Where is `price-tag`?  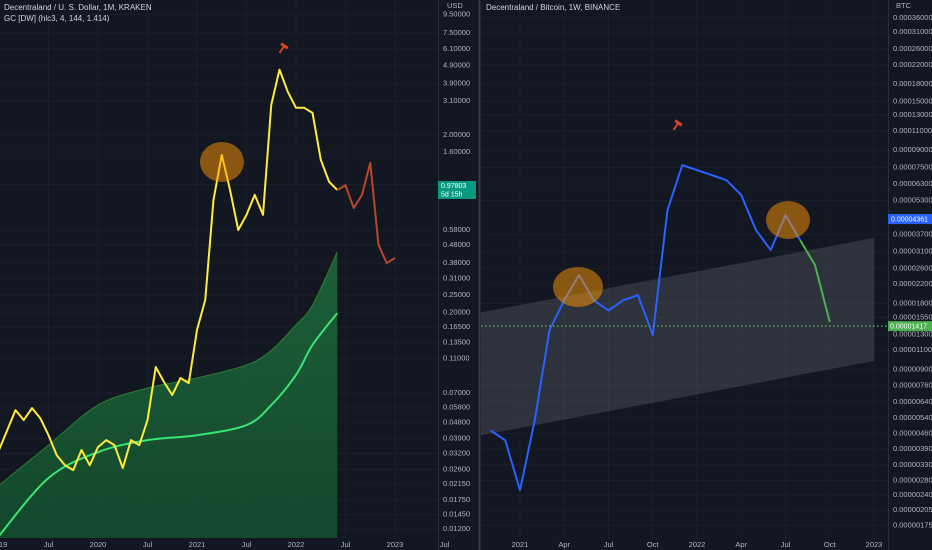 price-tag is located at coordinates (910, 326).